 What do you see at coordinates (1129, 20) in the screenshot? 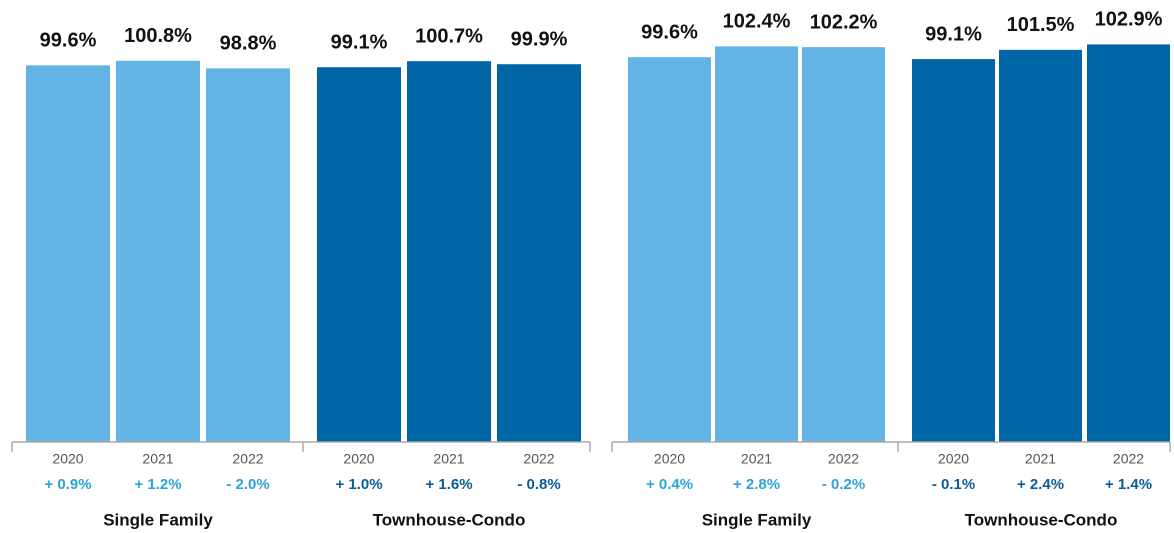
I see `value-label: 102.9%` at bounding box center [1129, 20].